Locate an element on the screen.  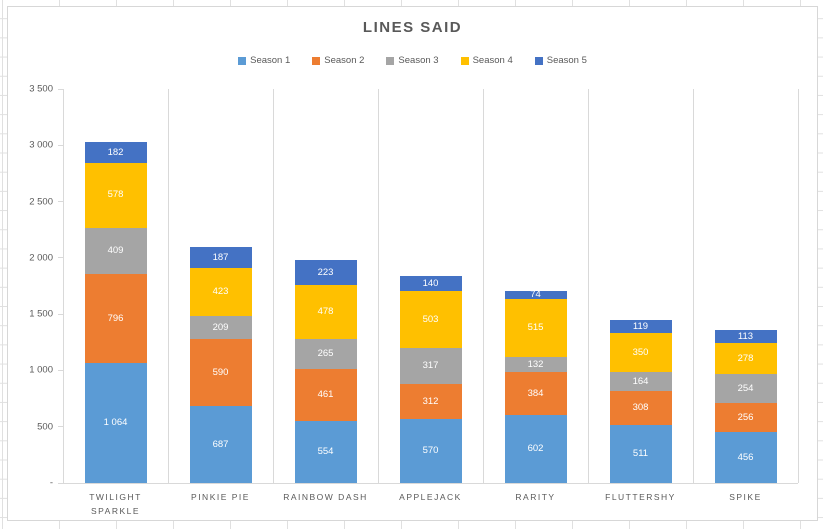
legend-item-season-1: Season 1 is located at coordinates (264, 60).